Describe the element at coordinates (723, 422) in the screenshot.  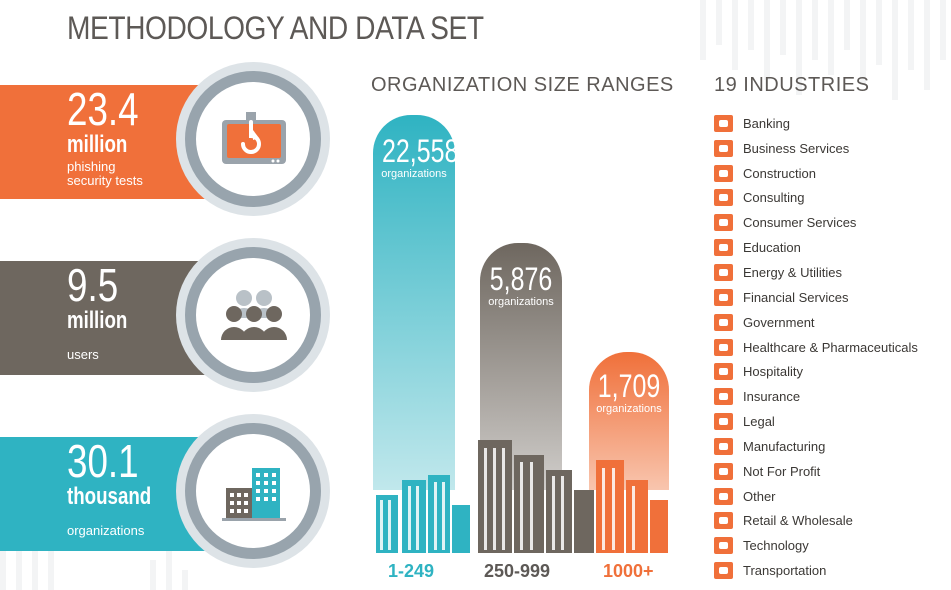
I see `gavel-icon` at that location.